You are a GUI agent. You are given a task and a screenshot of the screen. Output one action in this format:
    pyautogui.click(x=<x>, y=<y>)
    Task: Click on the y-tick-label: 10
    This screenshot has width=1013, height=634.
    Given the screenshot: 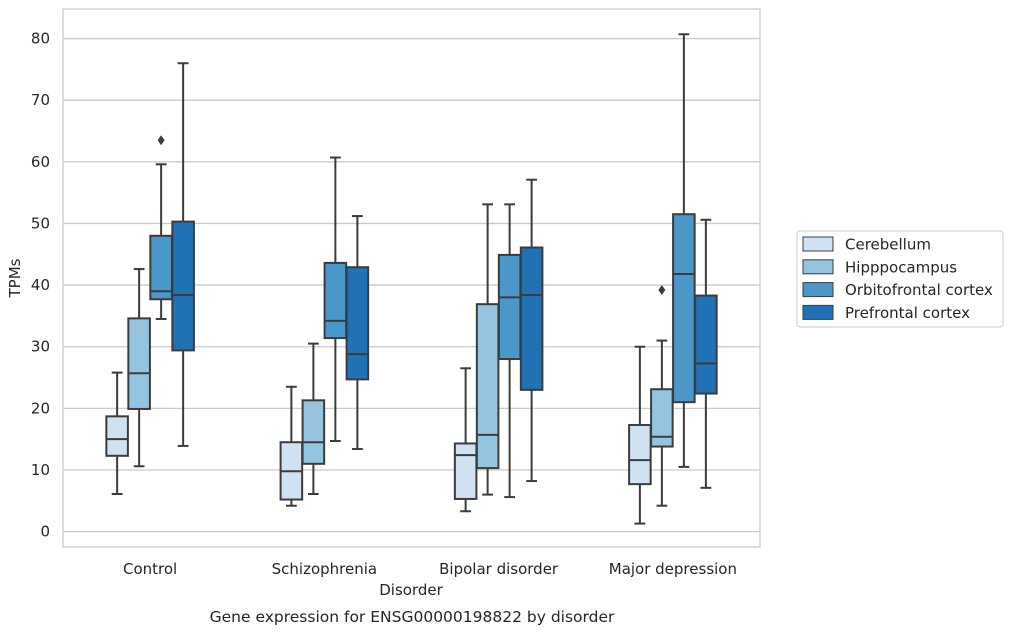 What is the action you would take?
    pyautogui.click(x=40, y=470)
    